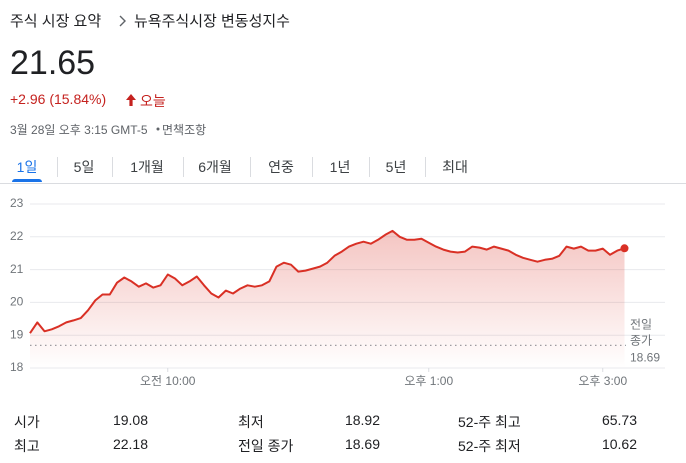  Describe the element at coordinates (215, 167) in the screenshot. I see `range-tab: 6개월` at that location.